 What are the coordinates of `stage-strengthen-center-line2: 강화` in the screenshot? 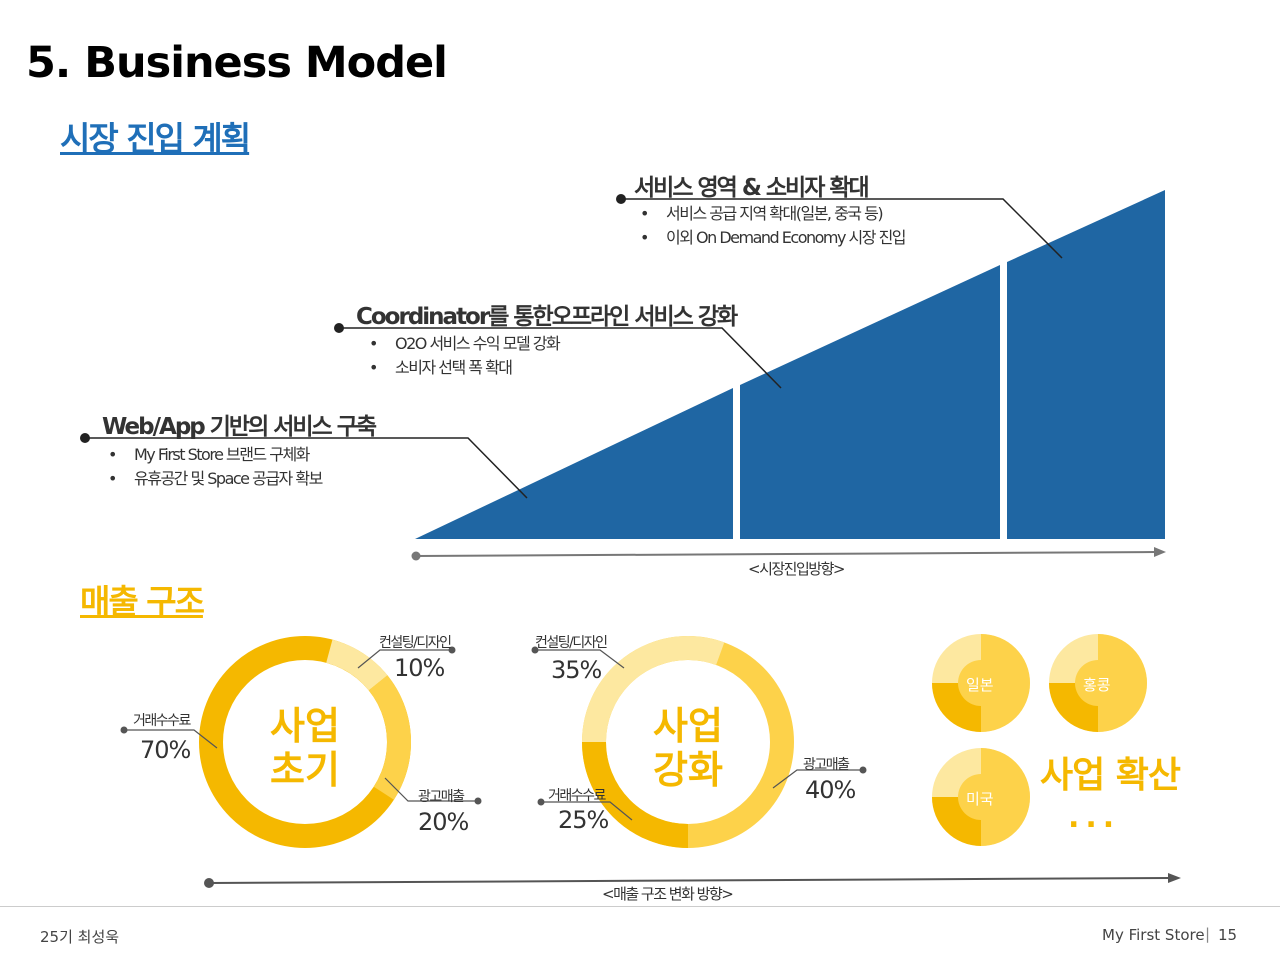 It's located at (688, 770).